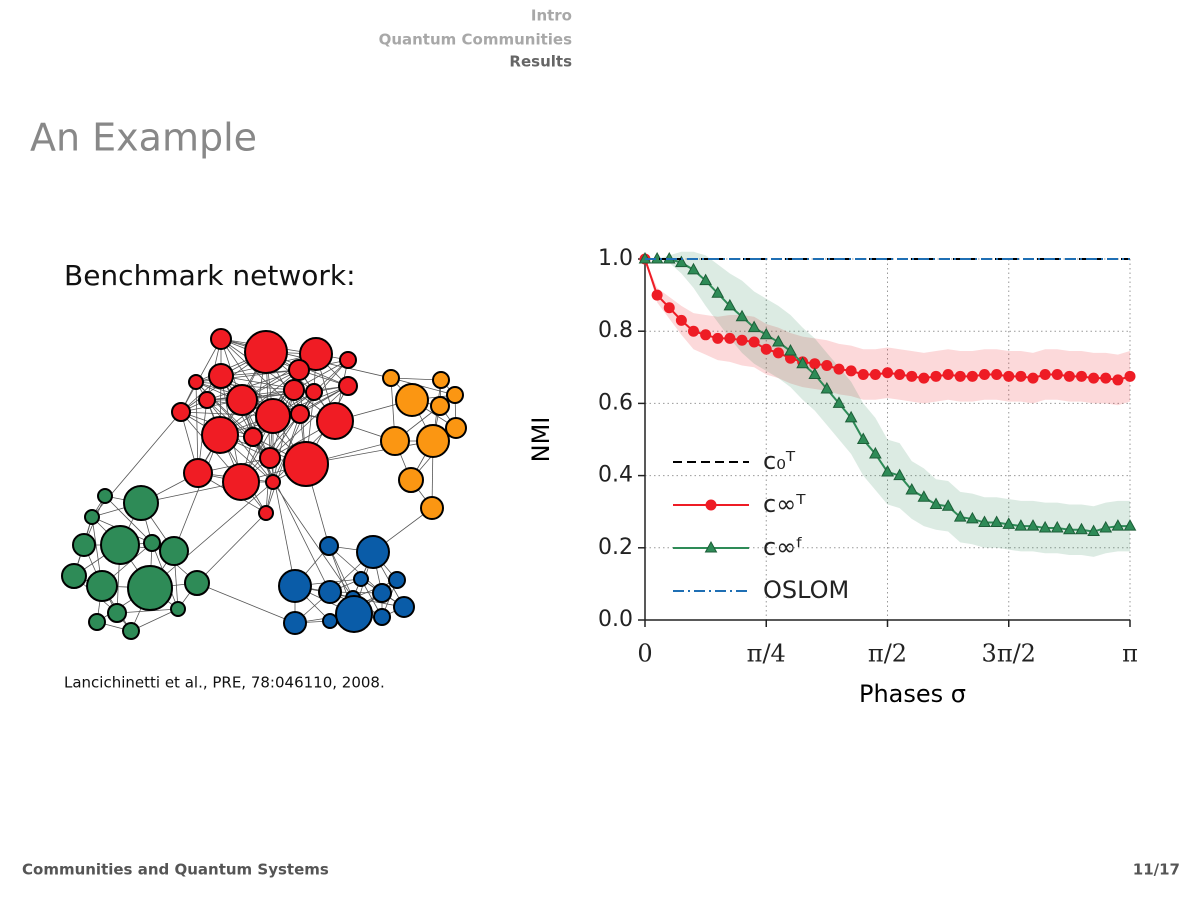 The width and height of the screenshot is (1200, 900). What do you see at coordinates (264, 484) in the screenshot?
I see `network-diagram` at bounding box center [264, 484].